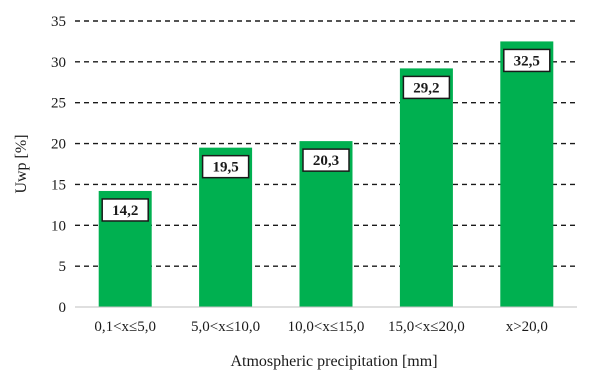 The image size is (592, 374). I want to click on data-label: 32,5, so click(527, 60).